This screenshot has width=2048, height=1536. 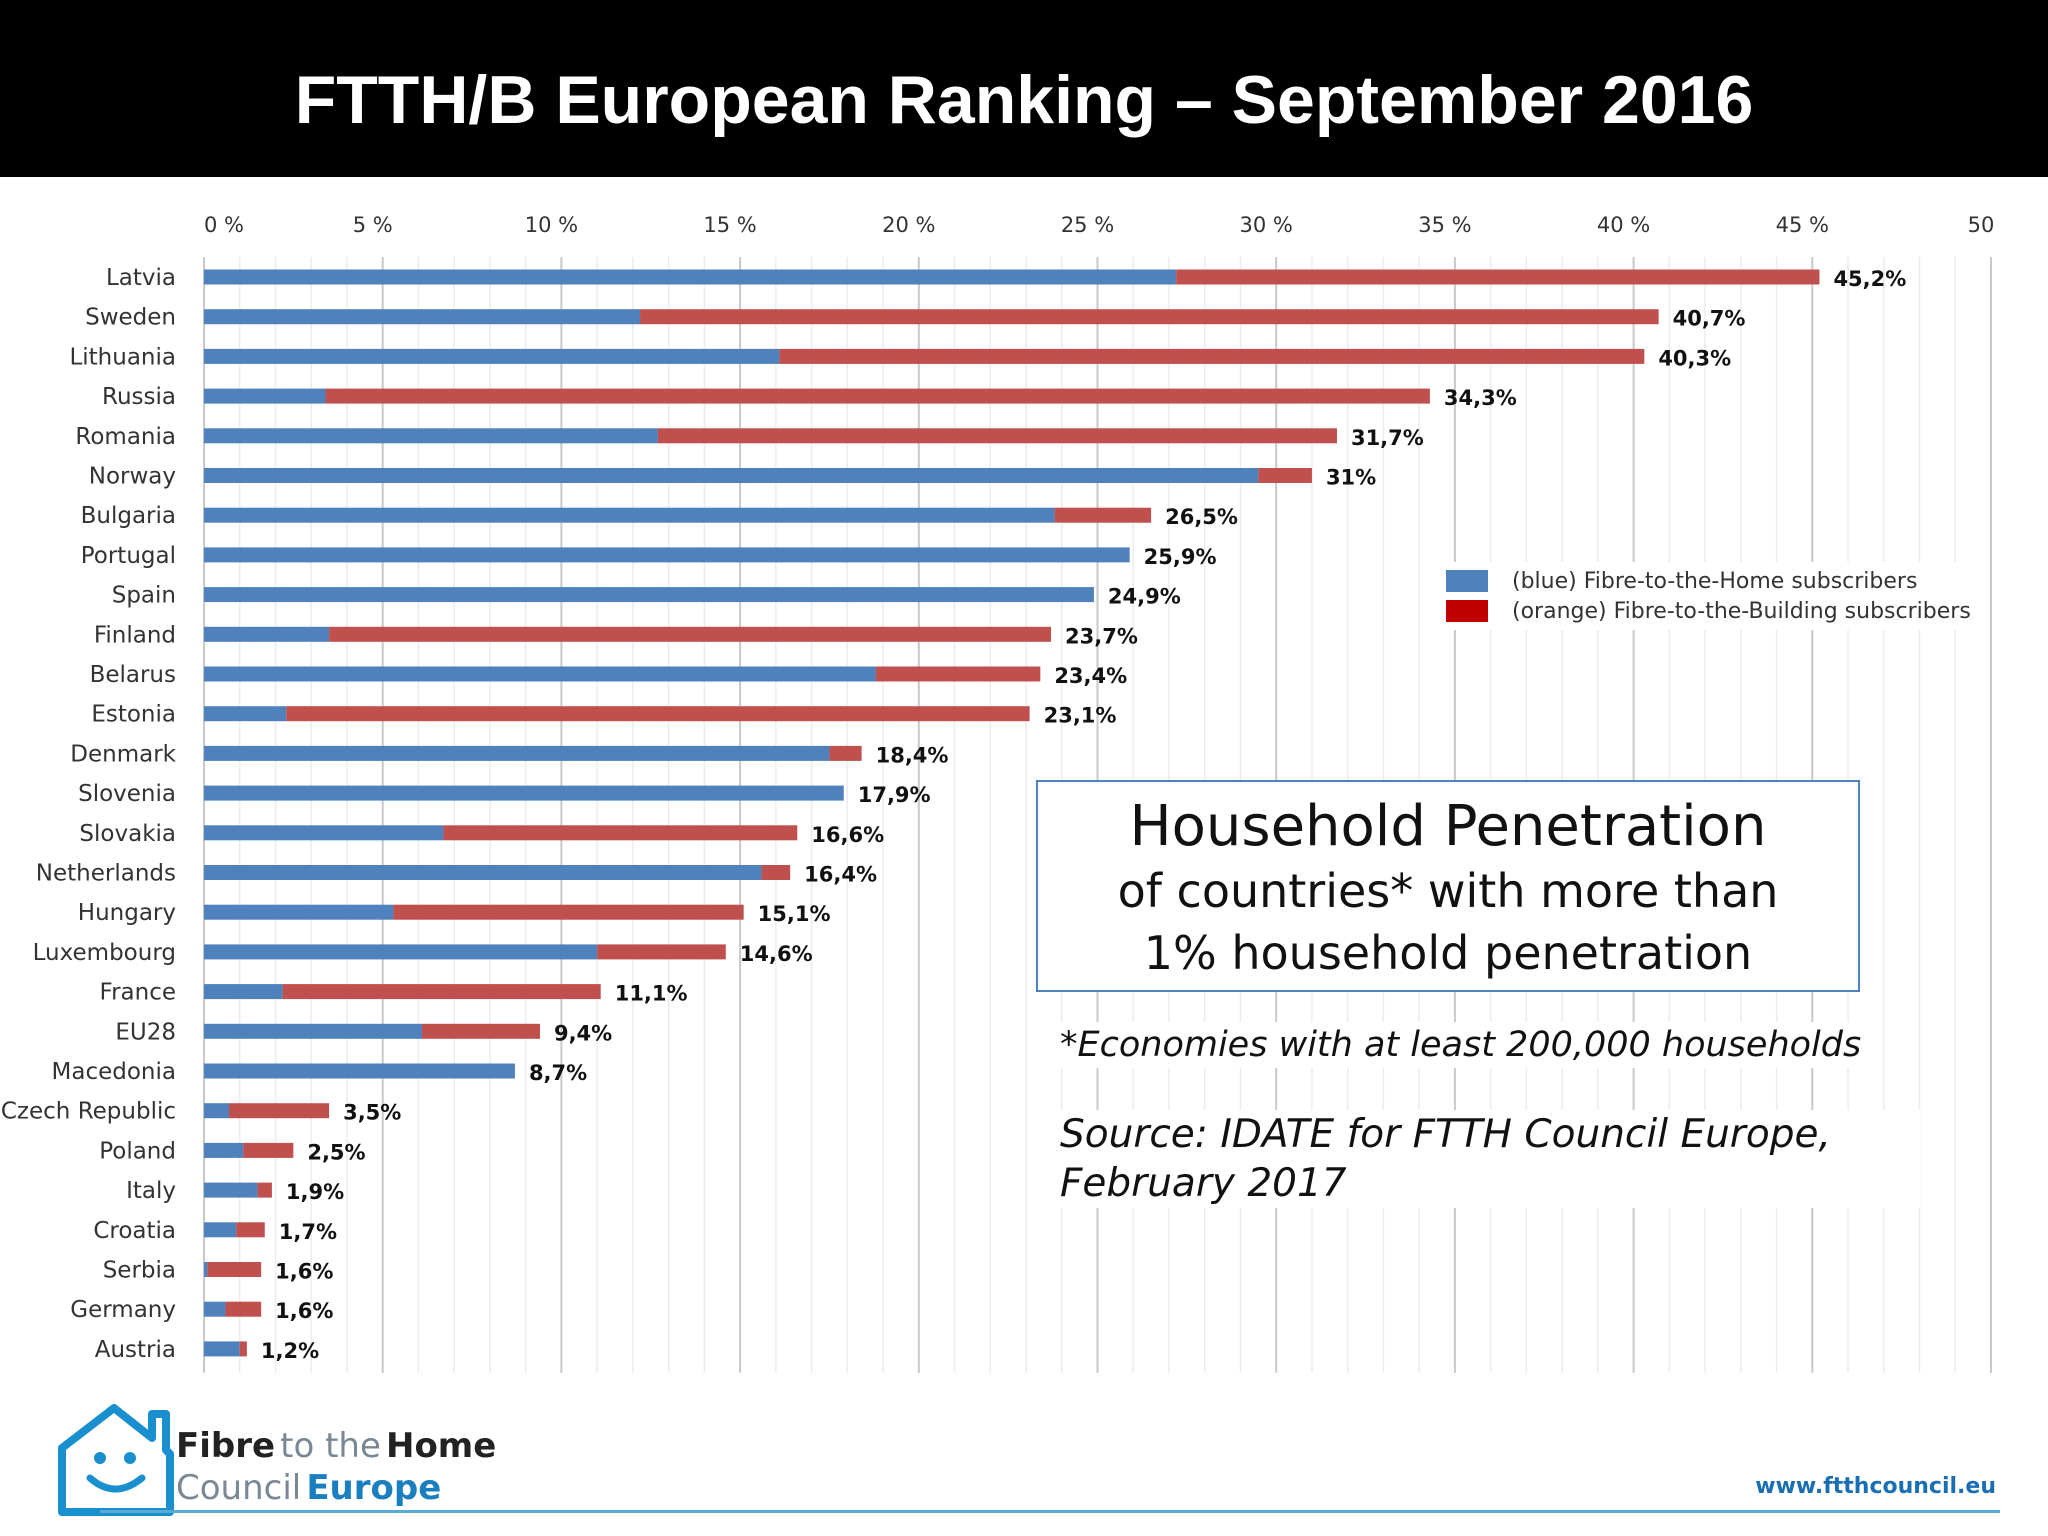 I want to click on value-label: 11,1%, so click(x=651, y=994).